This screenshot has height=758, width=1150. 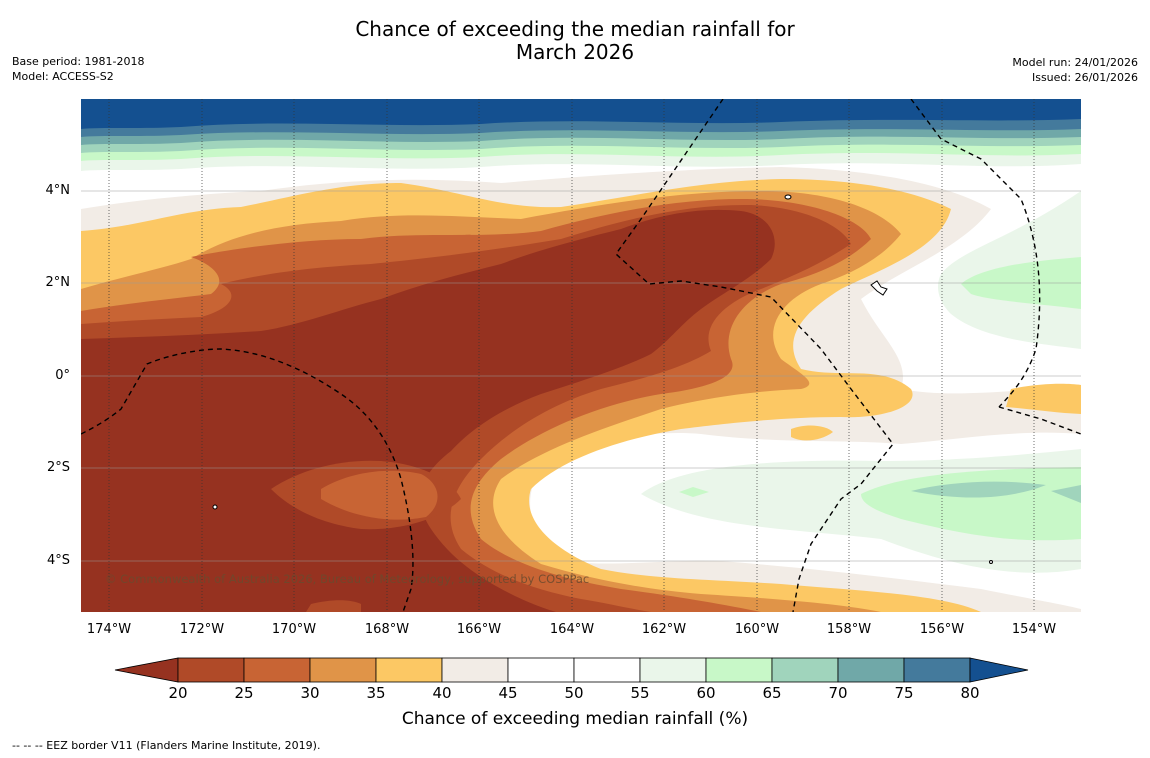 What do you see at coordinates (508, 693) in the screenshot?
I see `colorbar-tick: 45` at bounding box center [508, 693].